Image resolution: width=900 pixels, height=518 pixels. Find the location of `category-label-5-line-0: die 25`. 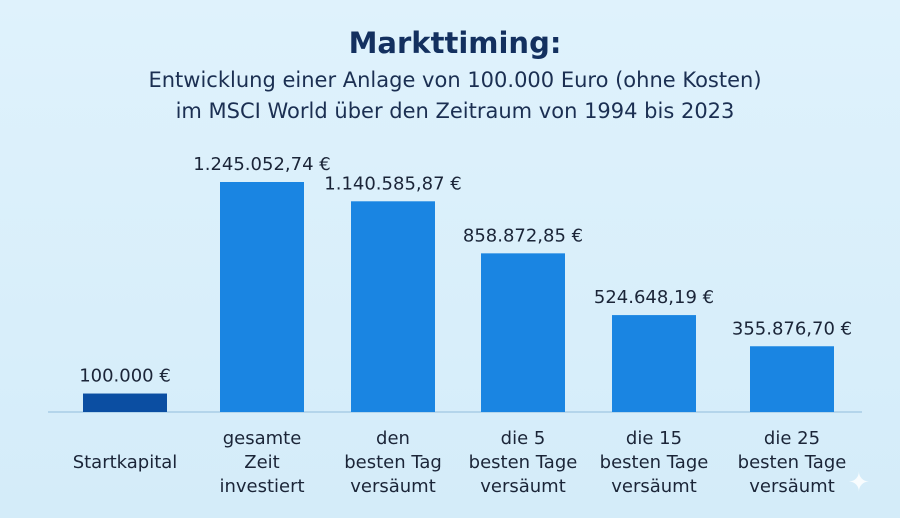

category-label-5-line-0: die 25 is located at coordinates (792, 438).